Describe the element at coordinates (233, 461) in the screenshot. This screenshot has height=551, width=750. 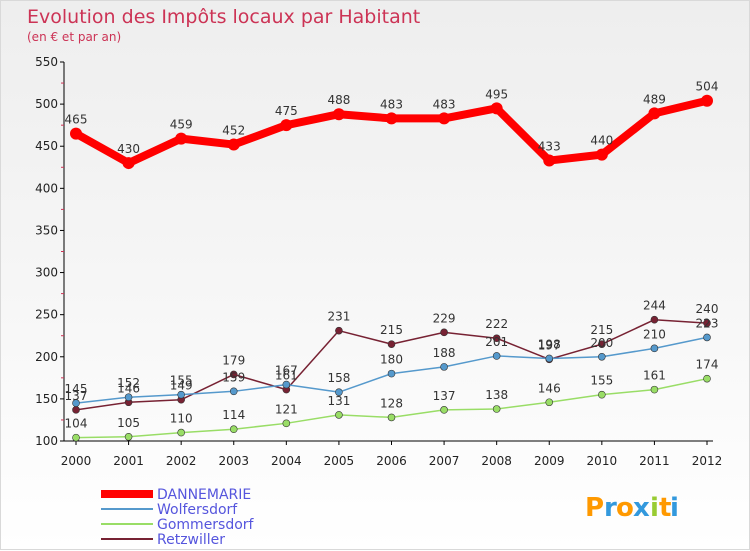
I see `x-tick-label: 2003` at that location.